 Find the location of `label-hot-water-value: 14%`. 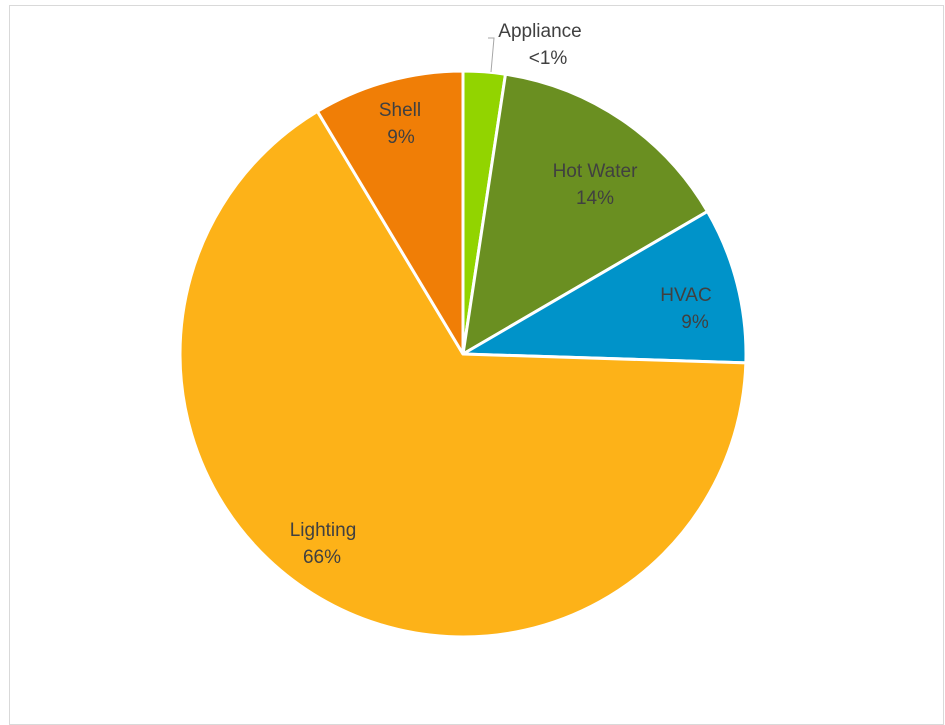

label-hot-water-value: 14% is located at coordinates (595, 198).